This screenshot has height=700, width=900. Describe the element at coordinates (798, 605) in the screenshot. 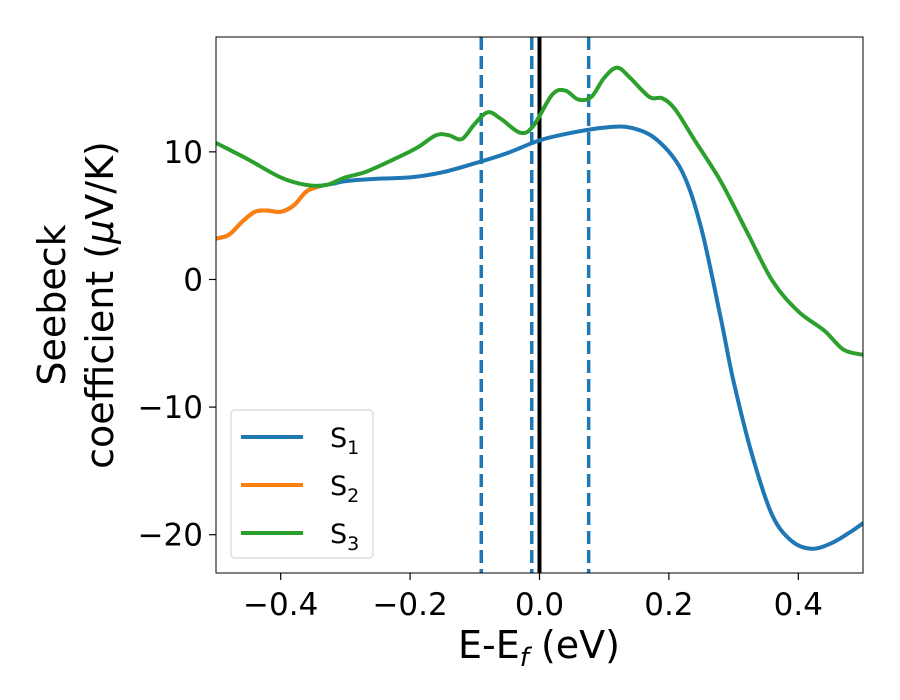

I see `x-tick-label: 0.4` at that location.